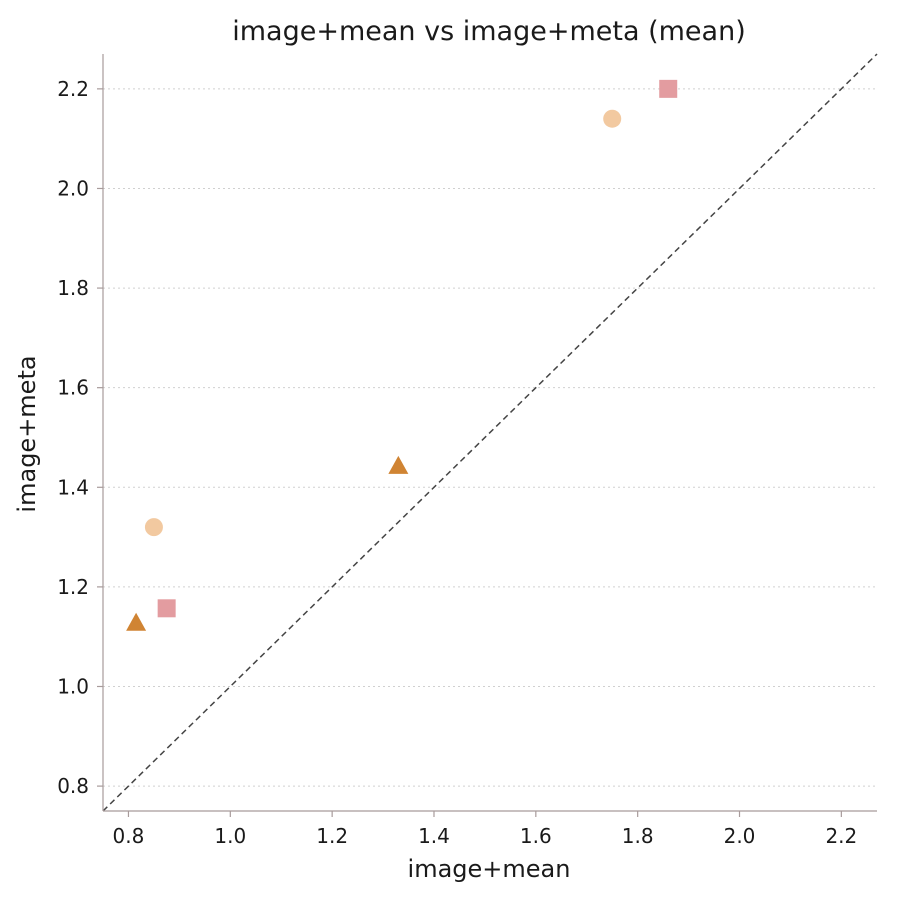 This screenshot has width=900, height=900. I want to click on x-tick-label: 1.2, so click(332, 836).